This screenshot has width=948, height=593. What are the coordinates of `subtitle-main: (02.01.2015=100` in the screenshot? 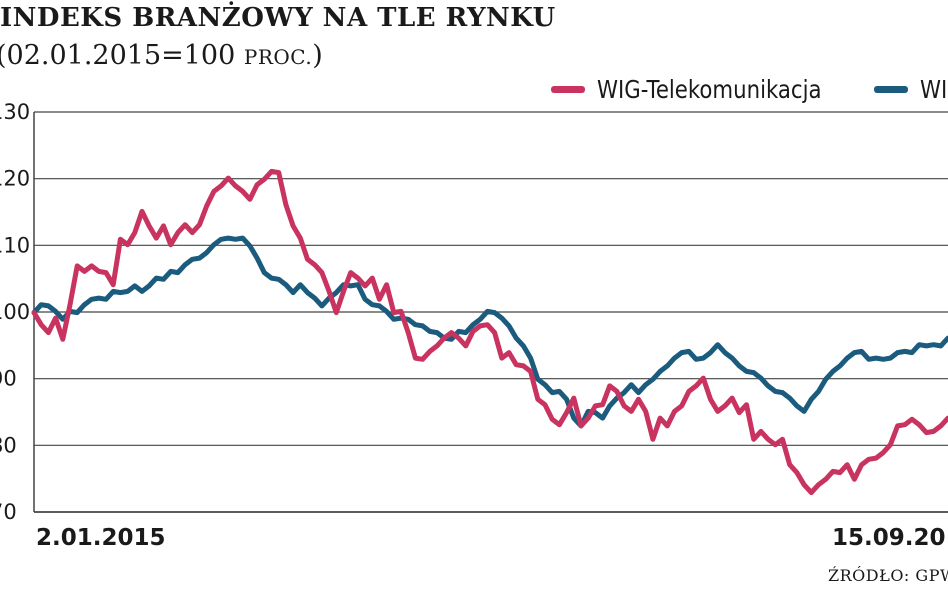 It's located at (122, 55).